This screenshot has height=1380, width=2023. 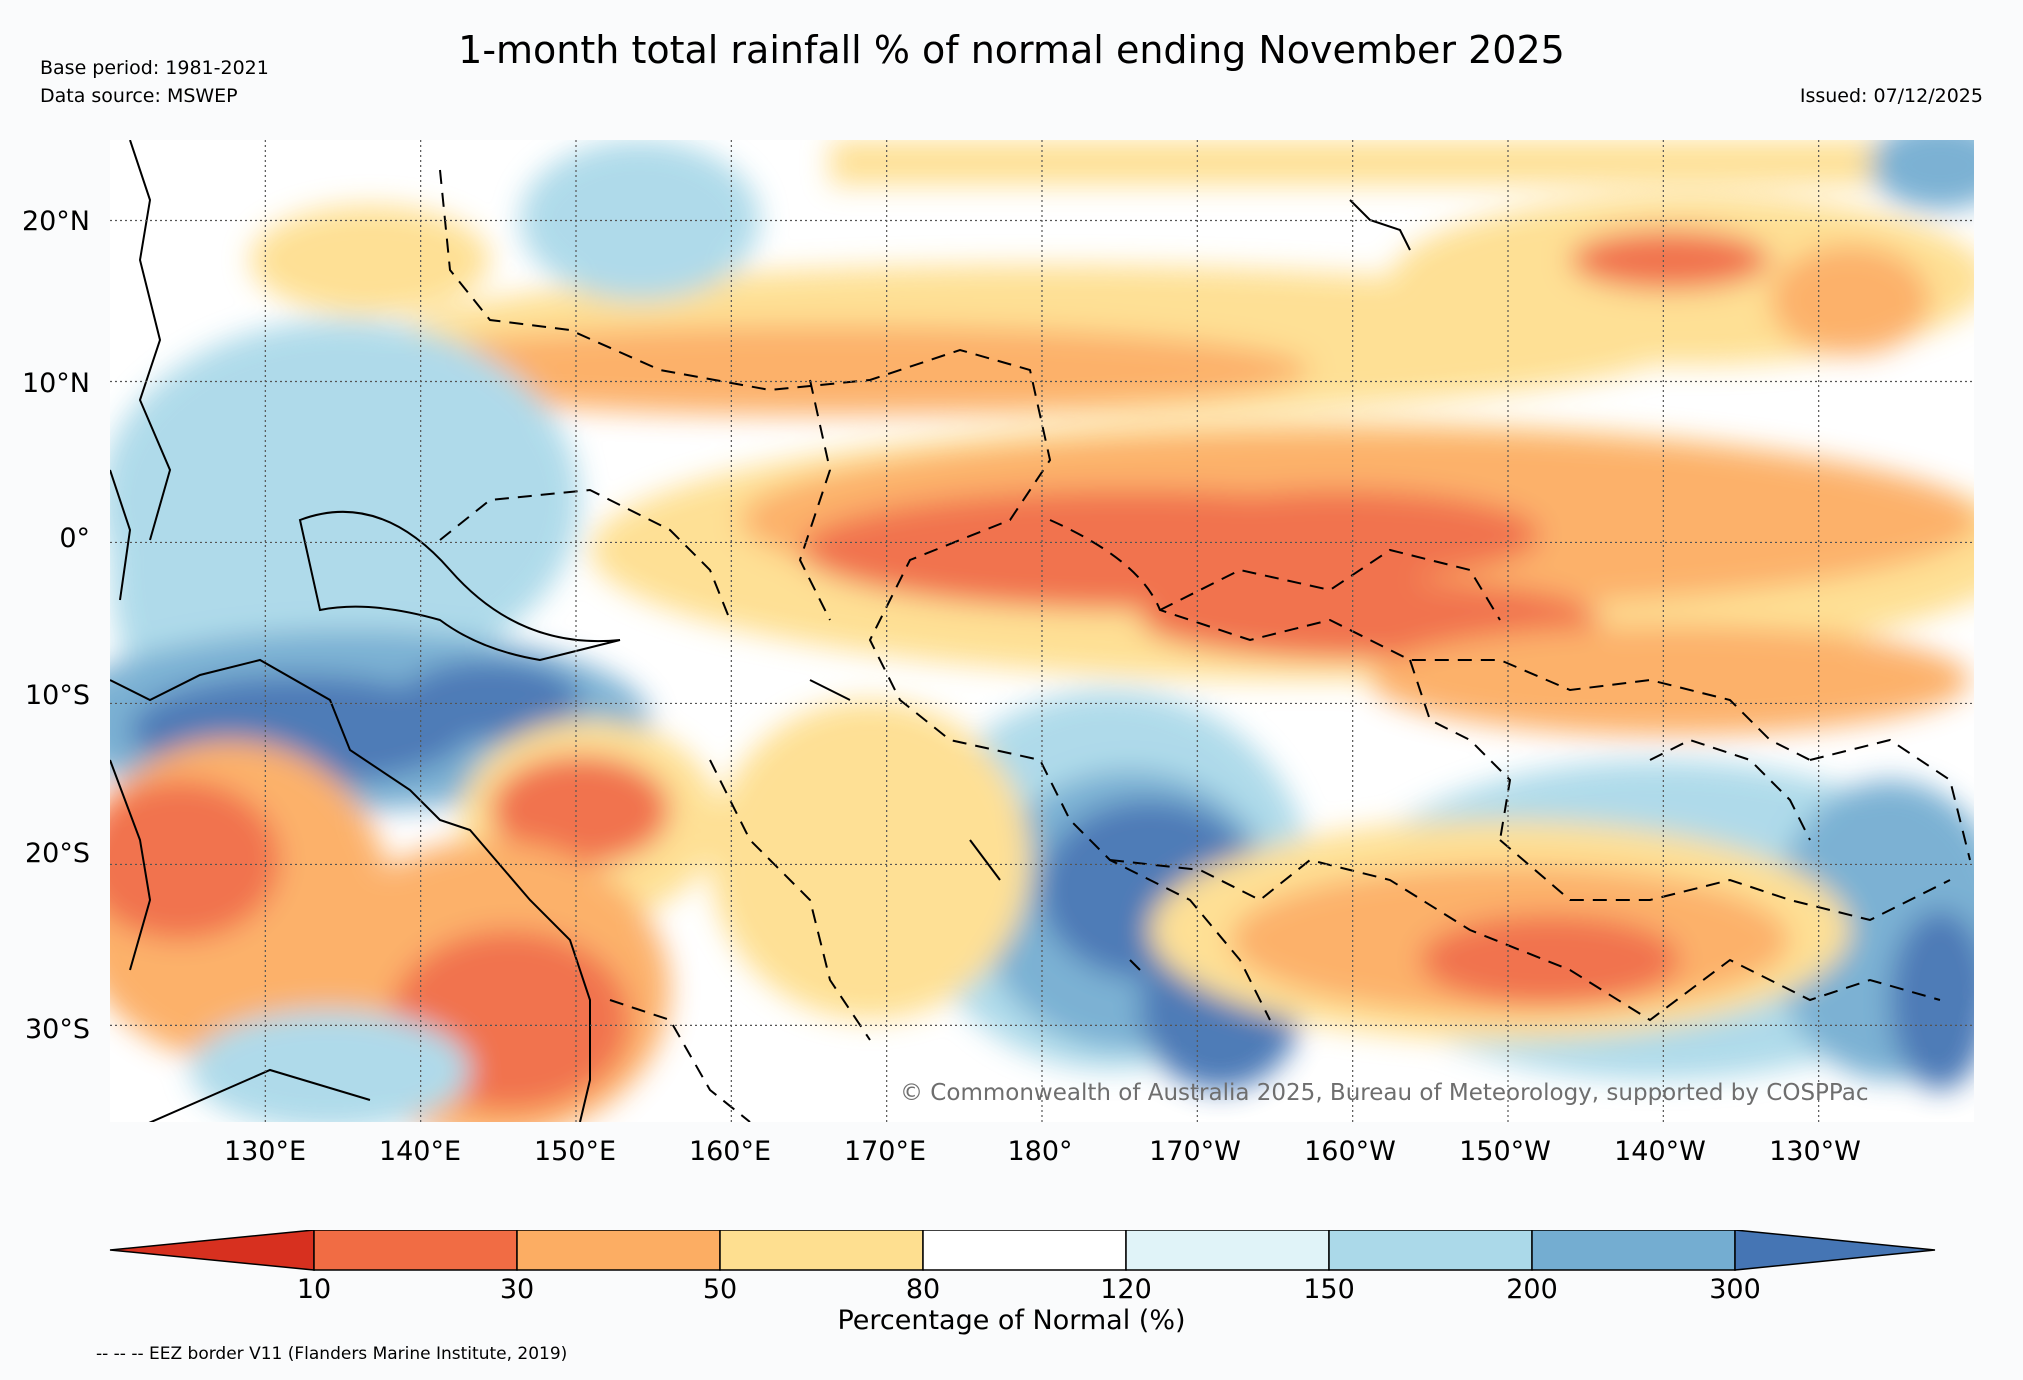 What do you see at coordinates (1350, 1151) in the screenshot?
I see `lon-label-160w: 160°W` at bounding box center [1350, 1151].